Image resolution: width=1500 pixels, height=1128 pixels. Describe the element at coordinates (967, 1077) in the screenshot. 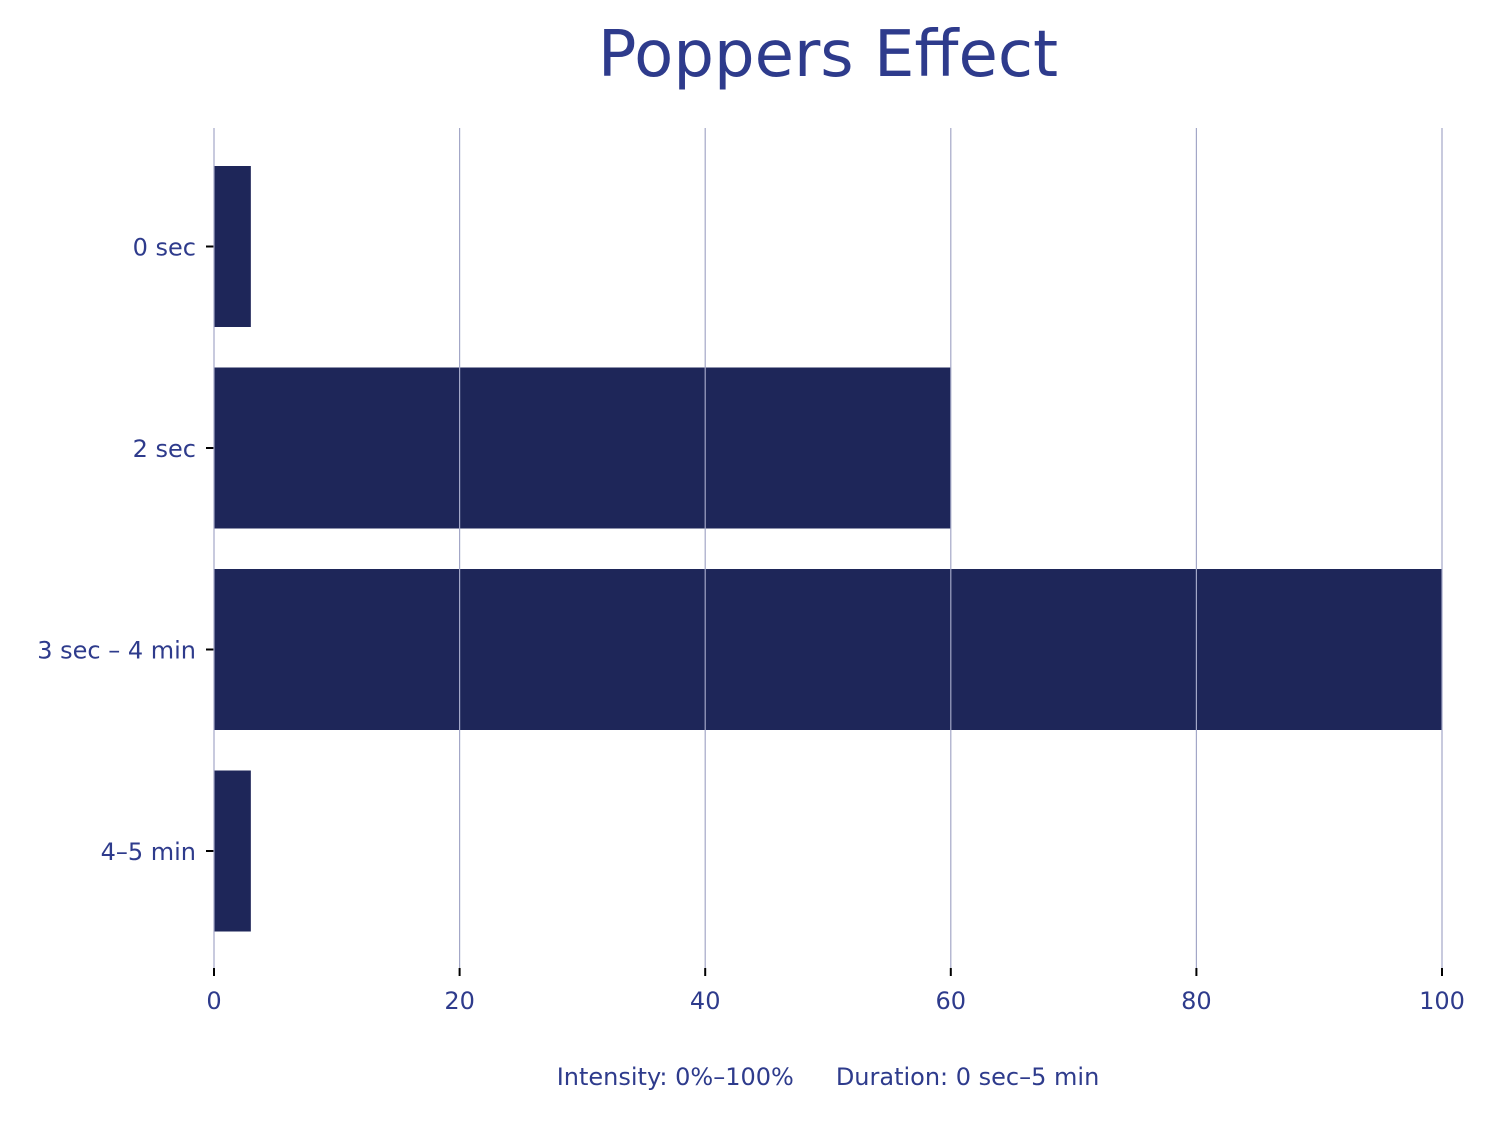

I see `duration-label: Duration: 0 sec–5 min` at that location.